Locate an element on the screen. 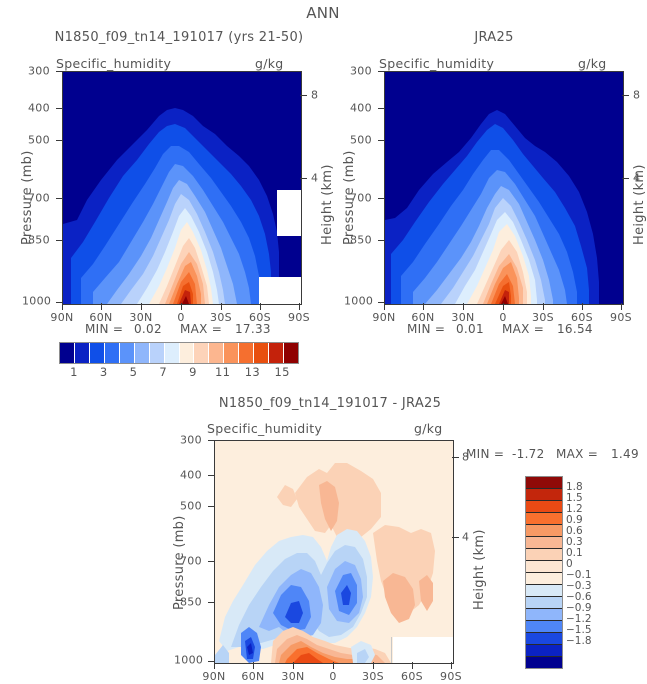 The height and width of the screenshot is (684, 647). panel-difference-min-label: MIN = is located at coordinates (485, 454).